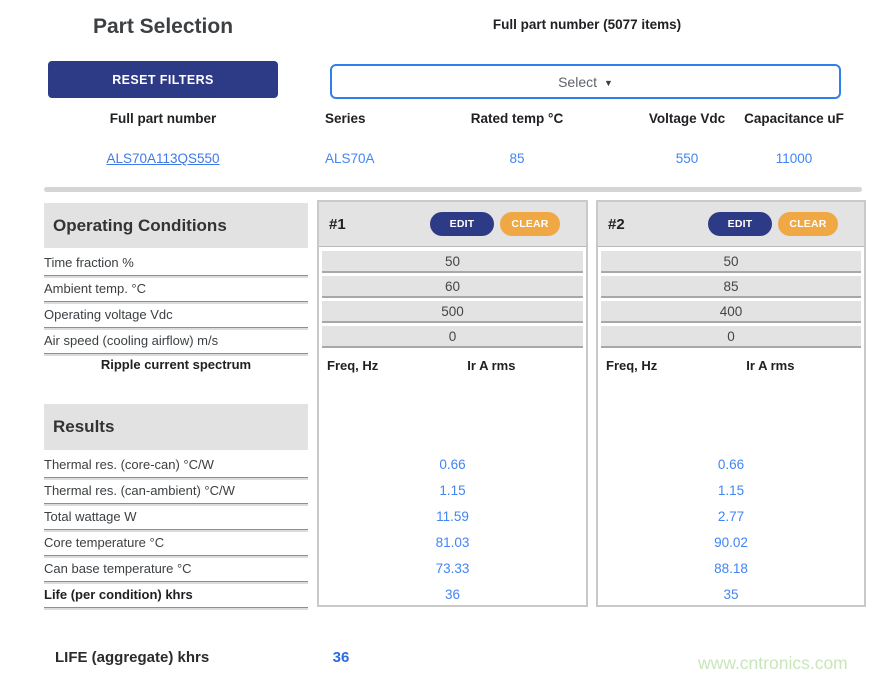 This screenshot has height=682, width=886. Describe the element at coordinates (176, 569) in the screenshot. I see `label-can-base-temperature: Can base temperature °C` at that location.